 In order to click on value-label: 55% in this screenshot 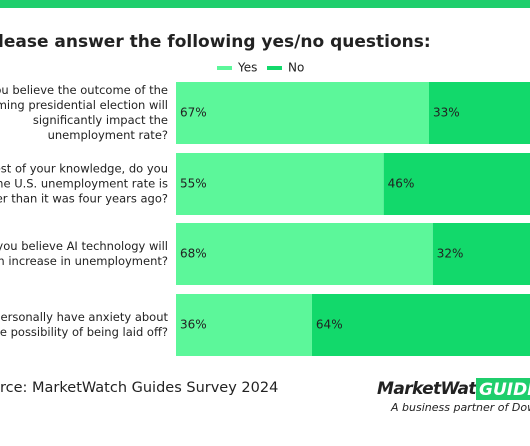, I will do `click(193, 184)`.